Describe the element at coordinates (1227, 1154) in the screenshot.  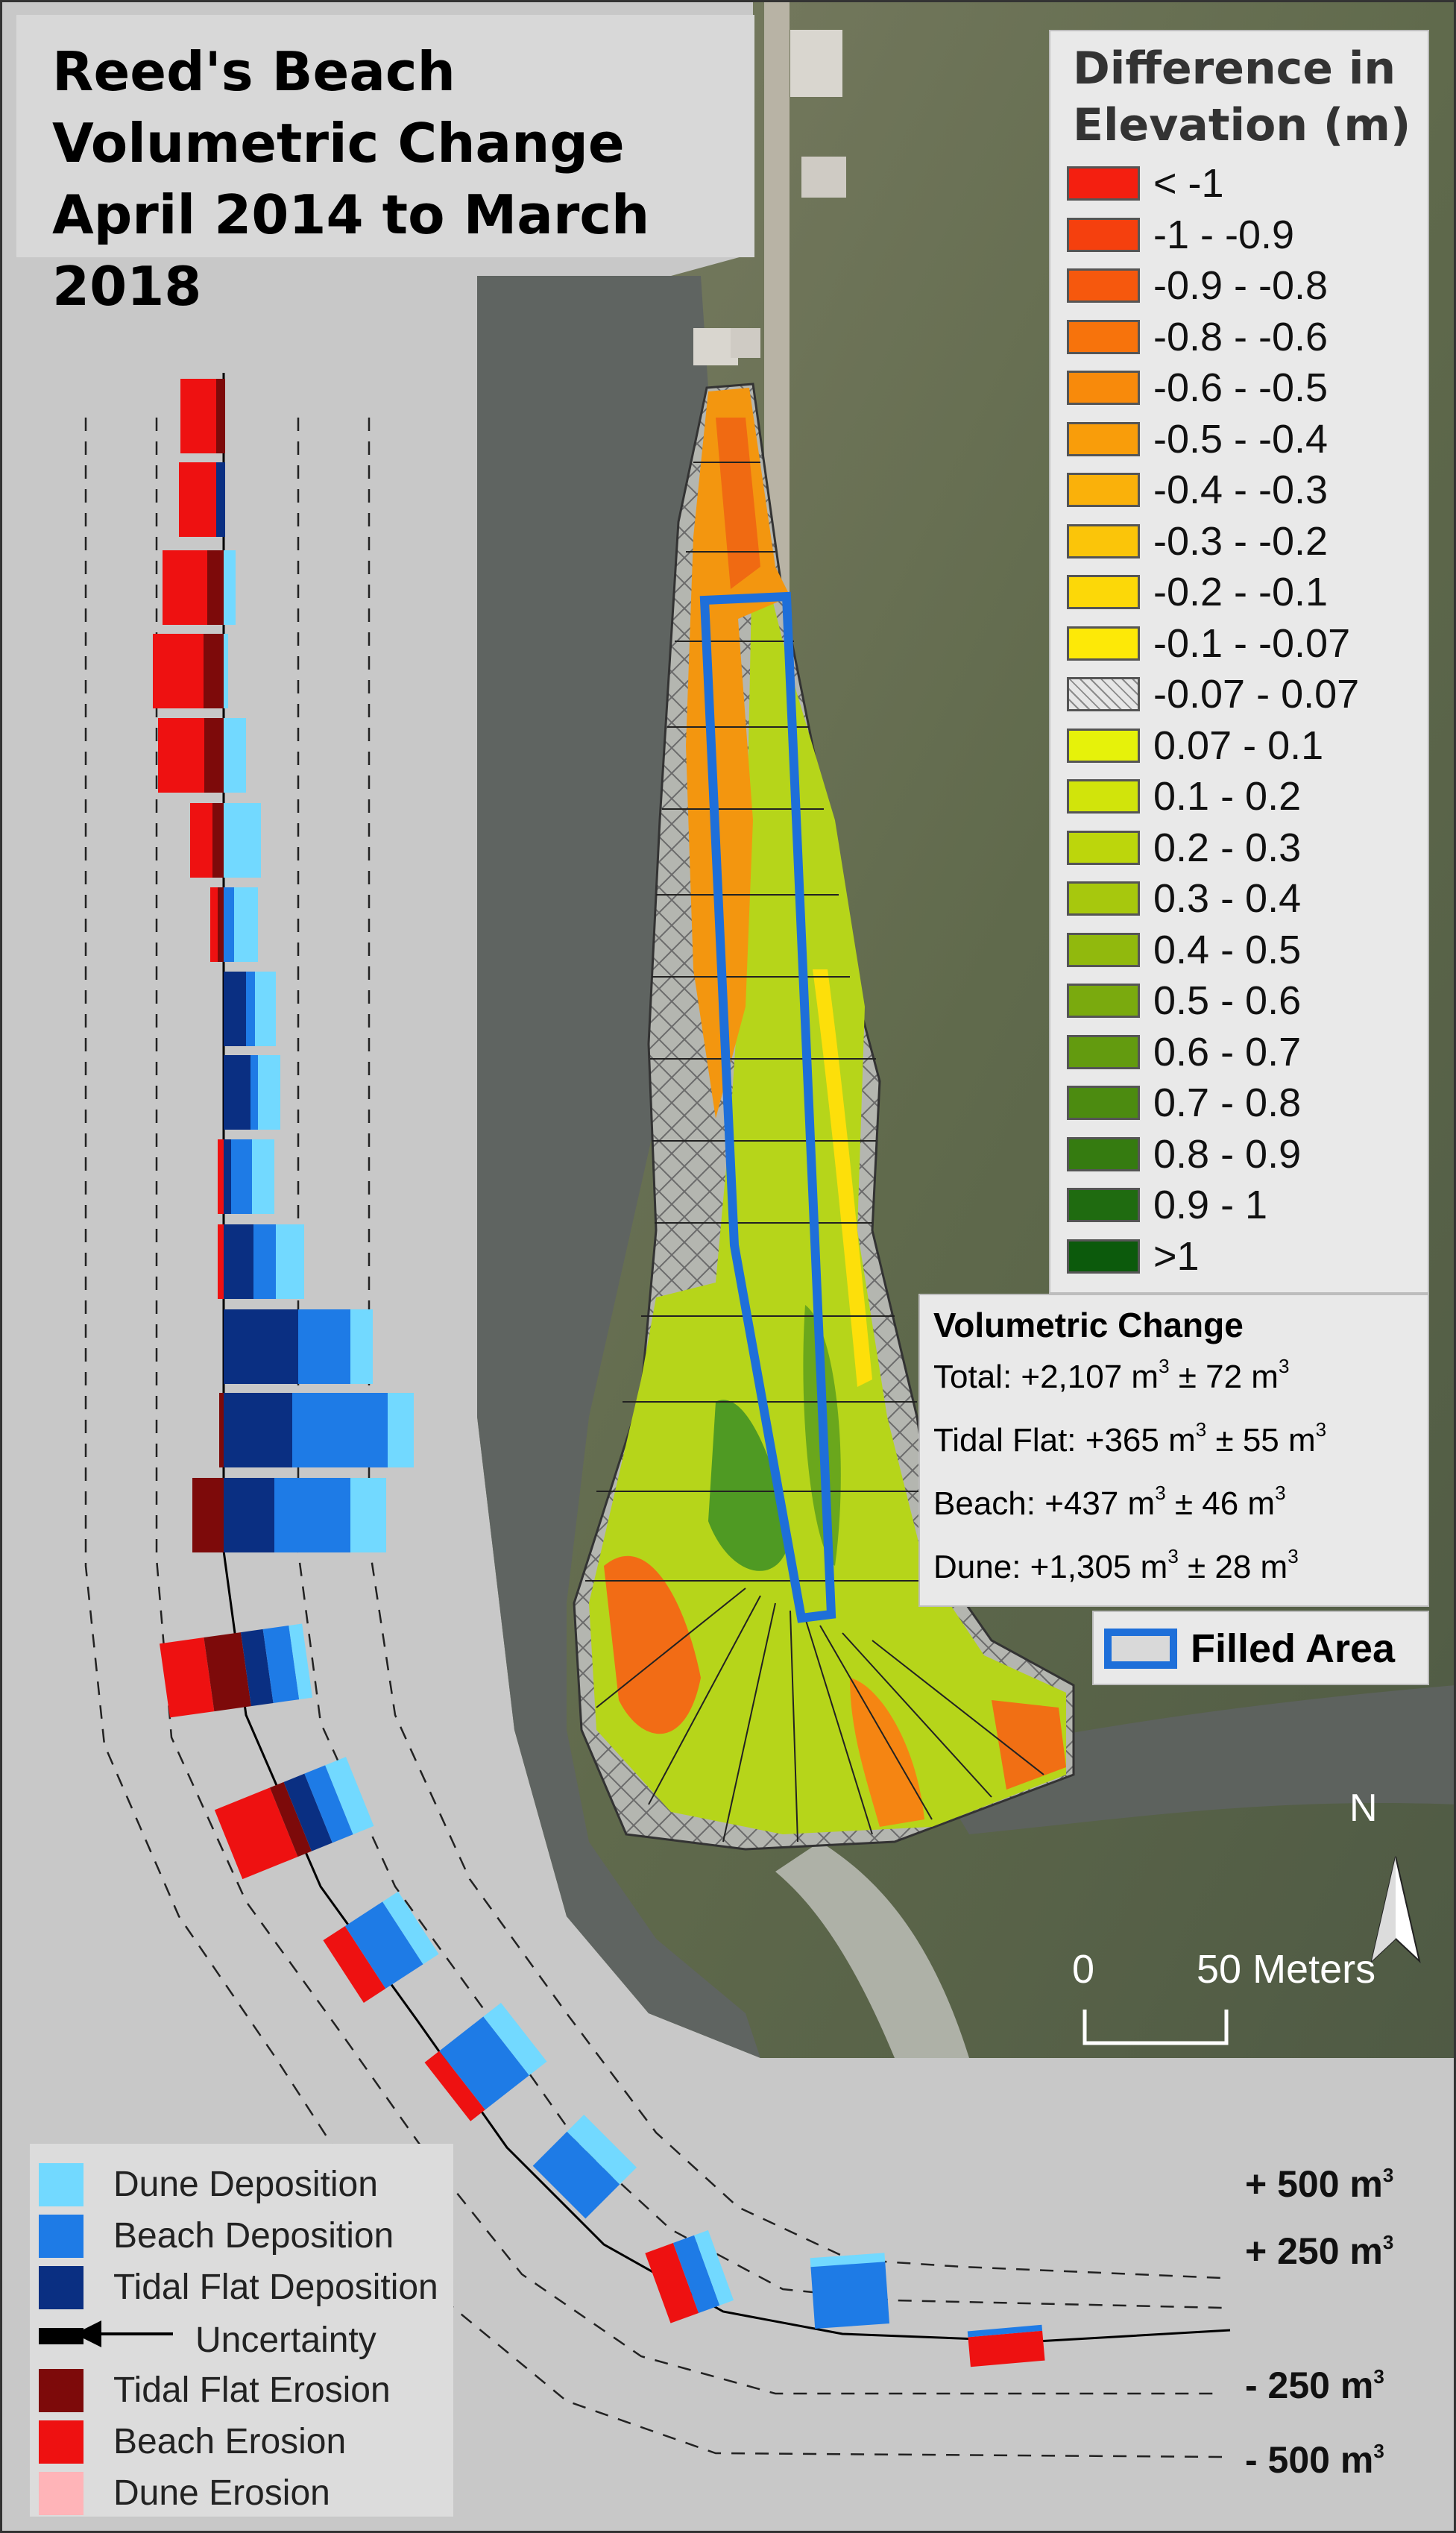
I see `elevation-legend-label: 0.8 - 0.9` at that location.